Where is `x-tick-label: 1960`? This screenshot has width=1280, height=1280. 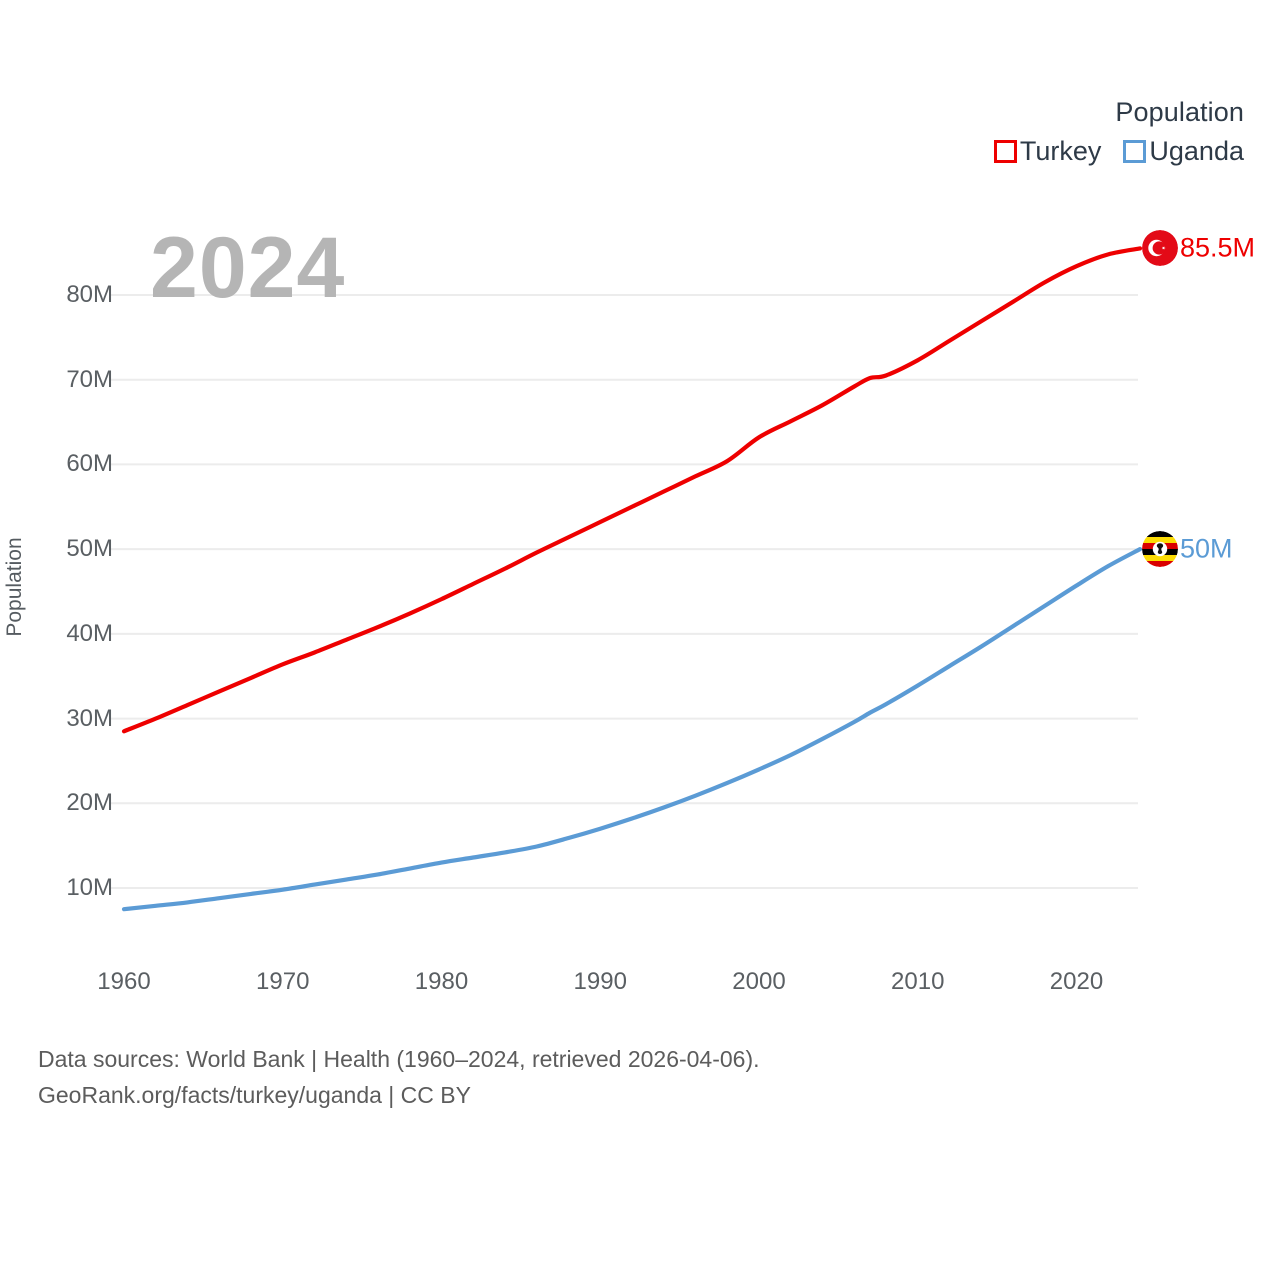 x-tick-label: 1960 is located at coordinates (124, 981).